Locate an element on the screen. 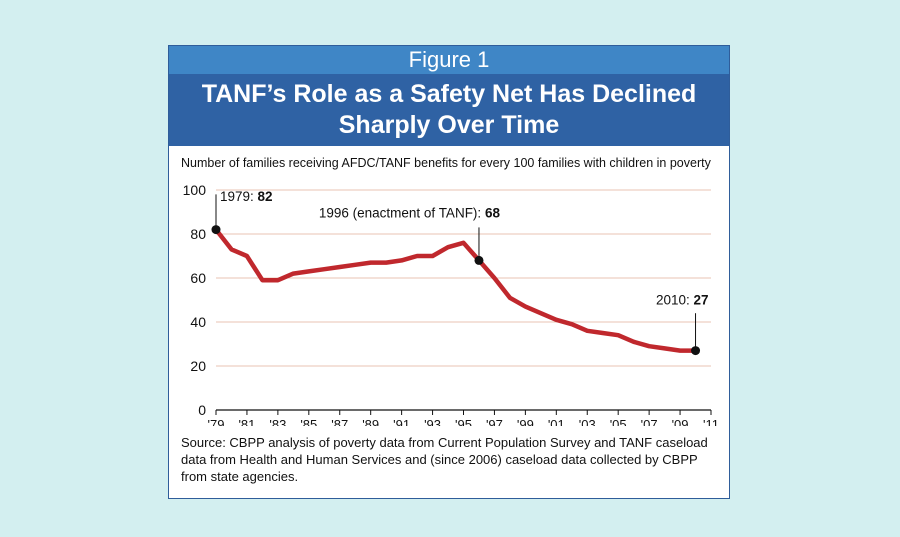 The width and height of the screenshot is (900, 537). x-tick-label: '95 is located at coordinates (463, 421).